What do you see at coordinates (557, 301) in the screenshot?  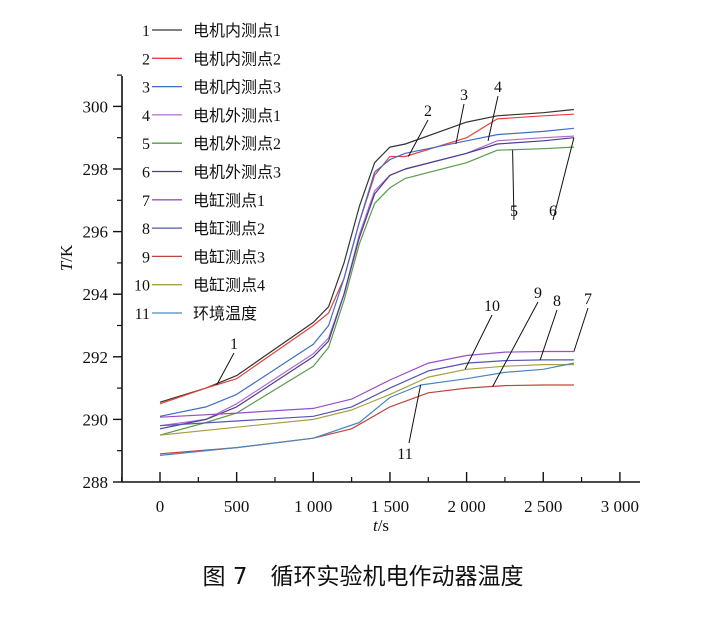 I see `series-callout-label: 8` at bounding box center [557, 301].